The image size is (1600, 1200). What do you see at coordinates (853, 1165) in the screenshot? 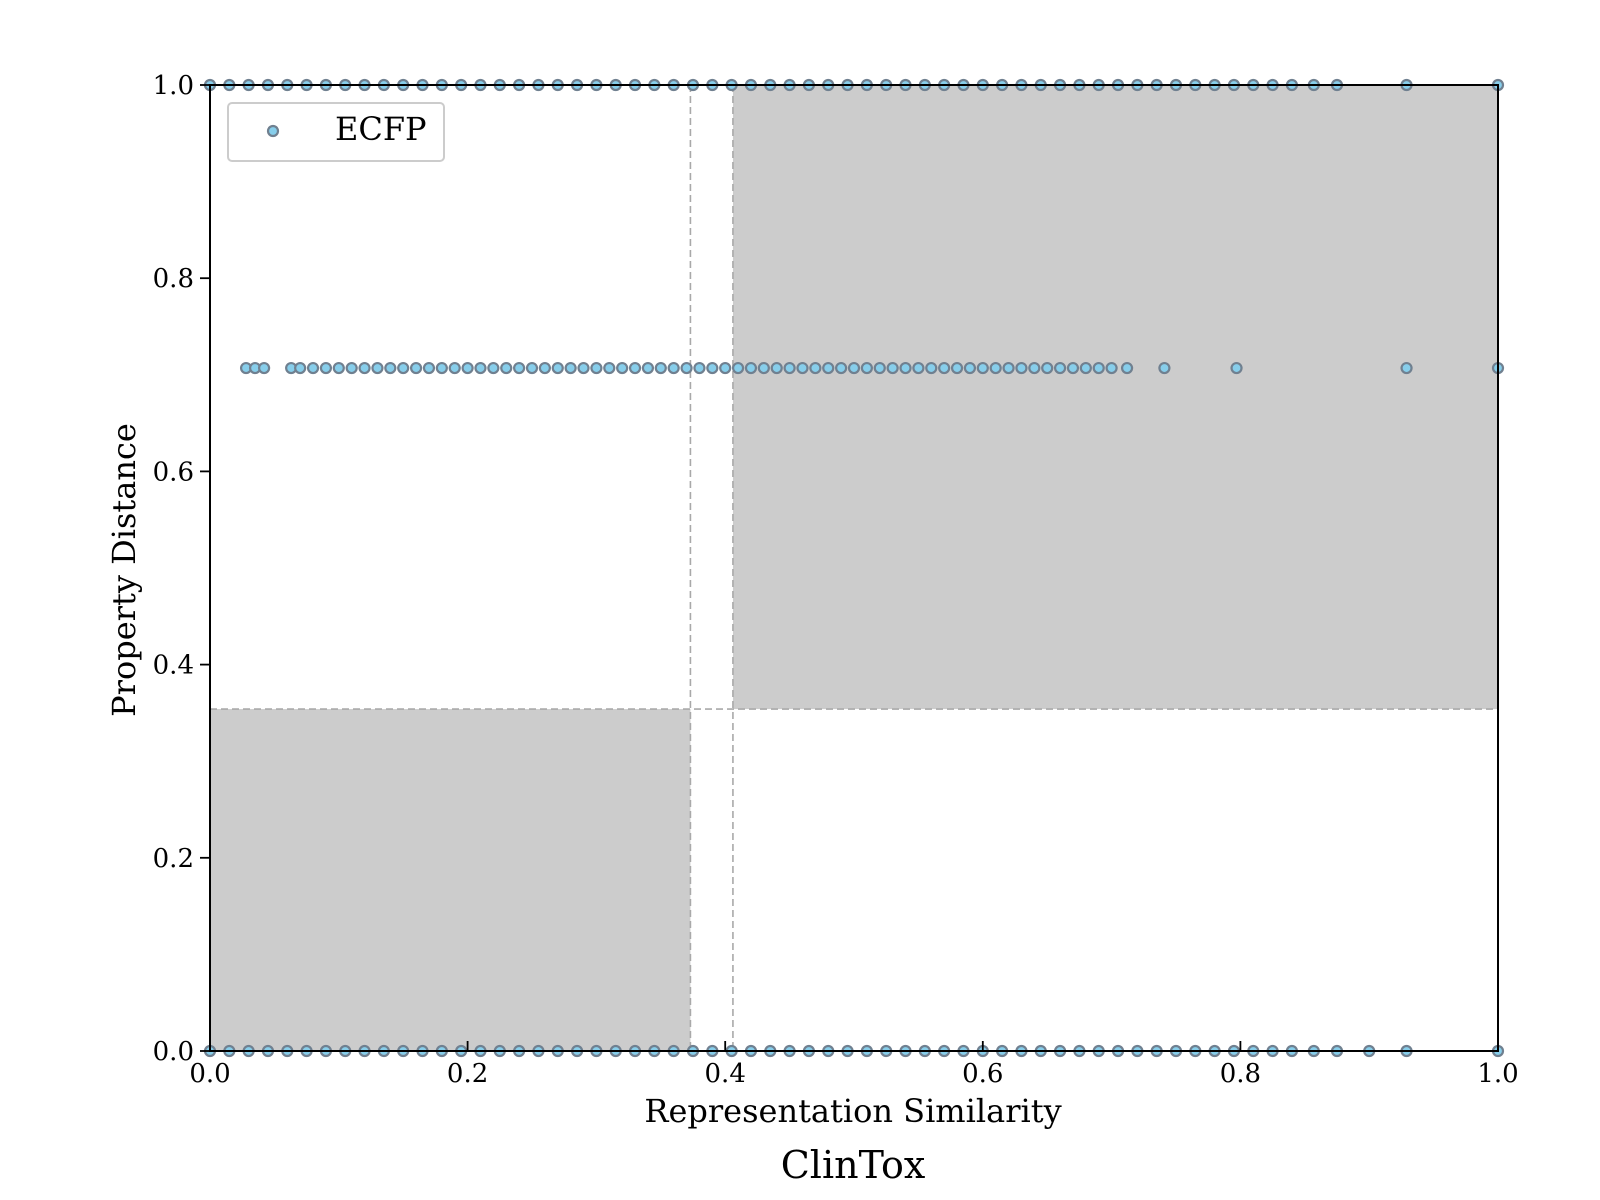
I see `chart-title: ClinTox` at bounding box center [853, 1165].